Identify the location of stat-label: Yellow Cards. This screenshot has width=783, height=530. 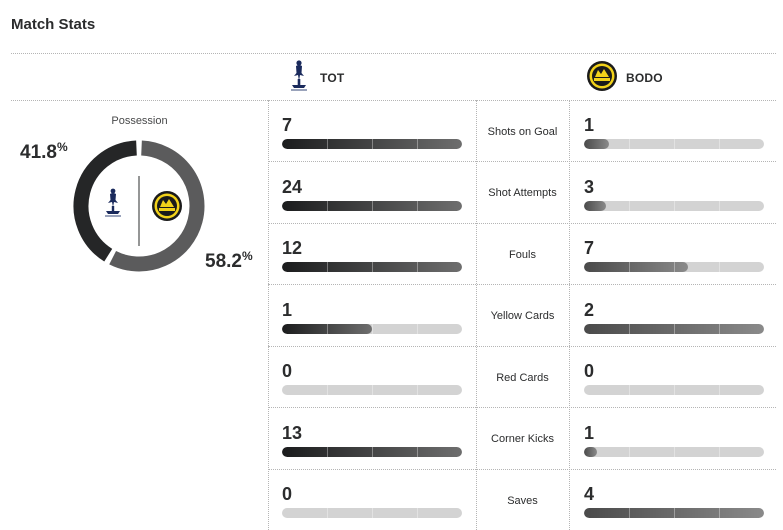
(522, 316).